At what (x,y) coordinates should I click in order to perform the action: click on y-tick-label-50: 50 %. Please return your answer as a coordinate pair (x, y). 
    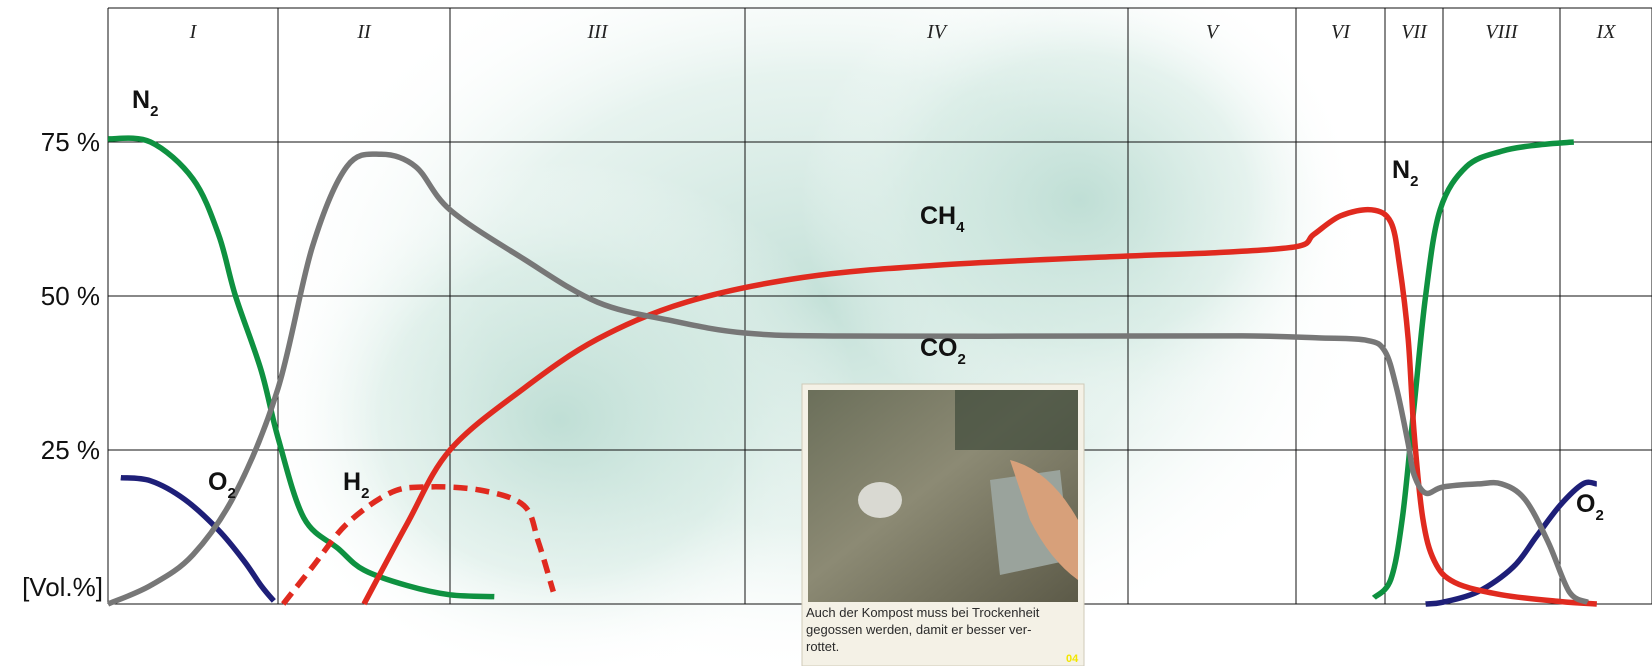
    Looking at the image, I should click on (70, 296).